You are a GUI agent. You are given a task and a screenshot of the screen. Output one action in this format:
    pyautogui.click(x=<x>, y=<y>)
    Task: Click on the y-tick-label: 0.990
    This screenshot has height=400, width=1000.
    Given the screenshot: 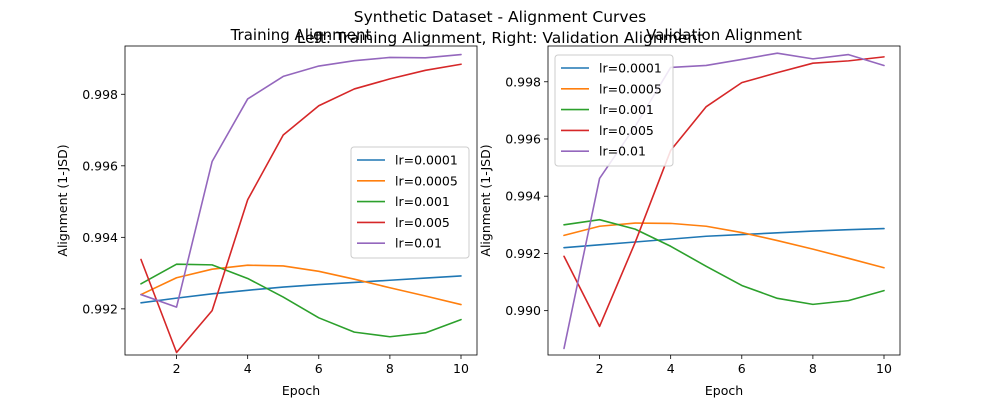 What is the action you would take?
    pyautogui.click(x=523, y=310)
    